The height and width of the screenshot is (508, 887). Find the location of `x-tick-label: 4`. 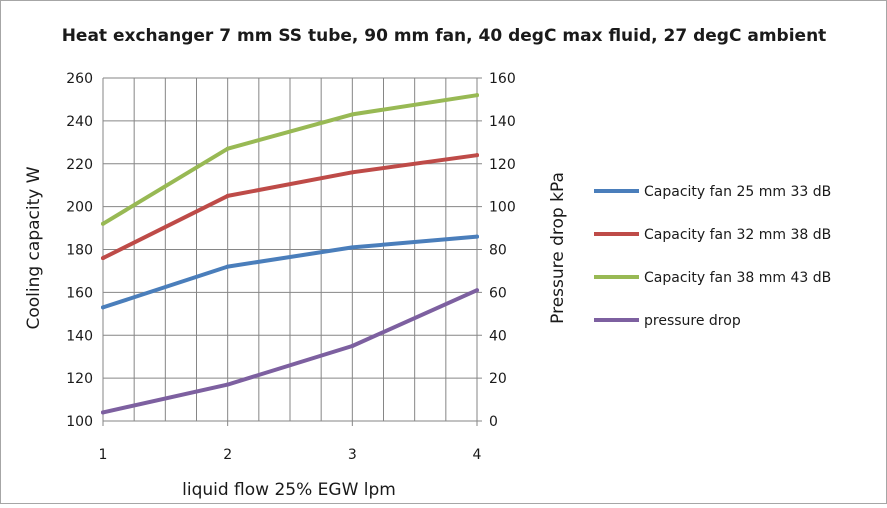

x-tick-label: 4 is located at coordinates (477, 455).